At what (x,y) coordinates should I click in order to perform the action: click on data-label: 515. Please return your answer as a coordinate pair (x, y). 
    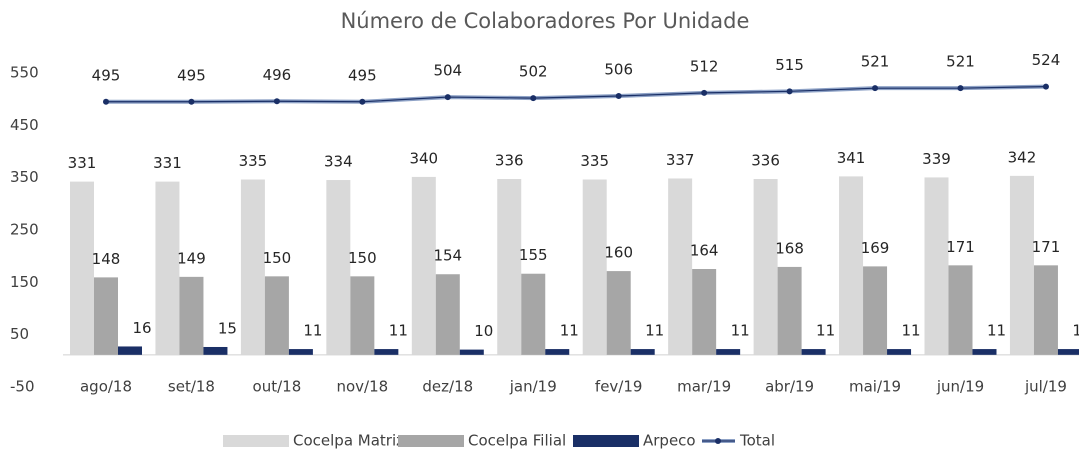
    Looking at the image, I should click on (789, 65).